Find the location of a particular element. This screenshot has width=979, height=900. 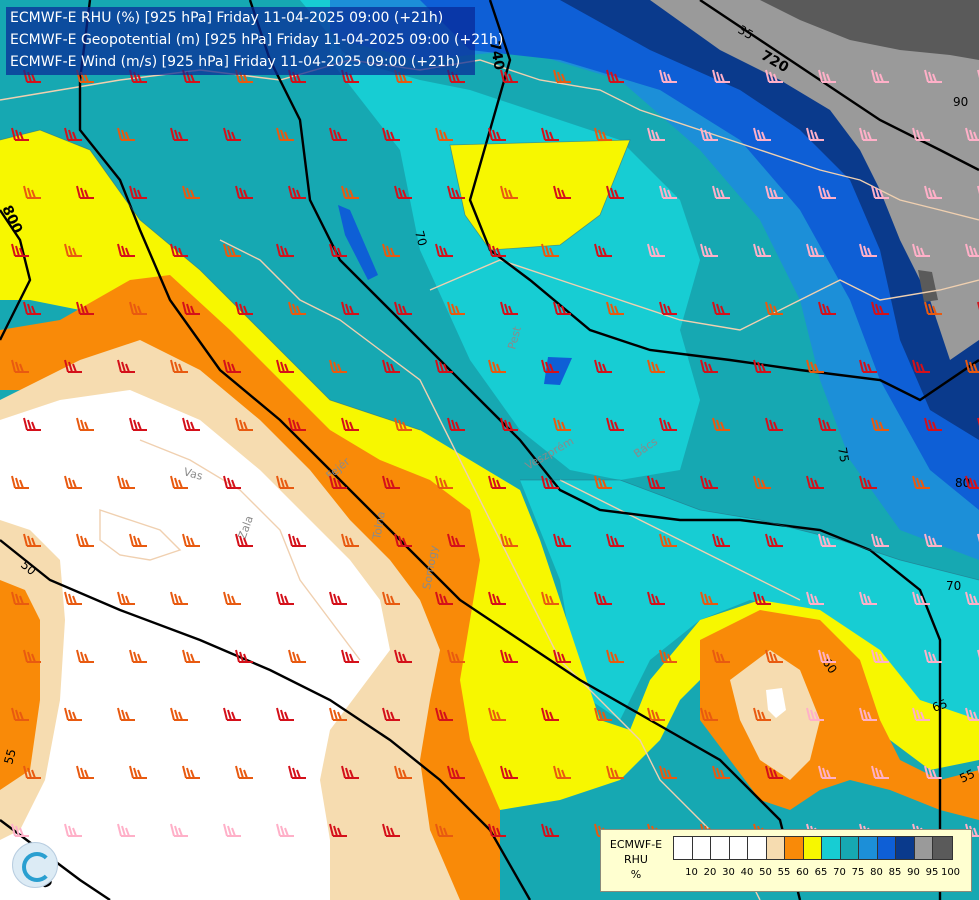

rhu-label: 75 is located at coordinates (843, 454).